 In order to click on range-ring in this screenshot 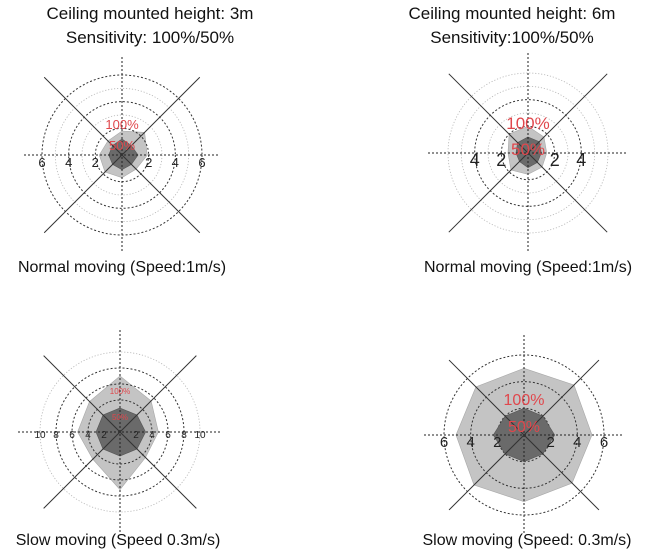, I will do `click(122, 155)`.